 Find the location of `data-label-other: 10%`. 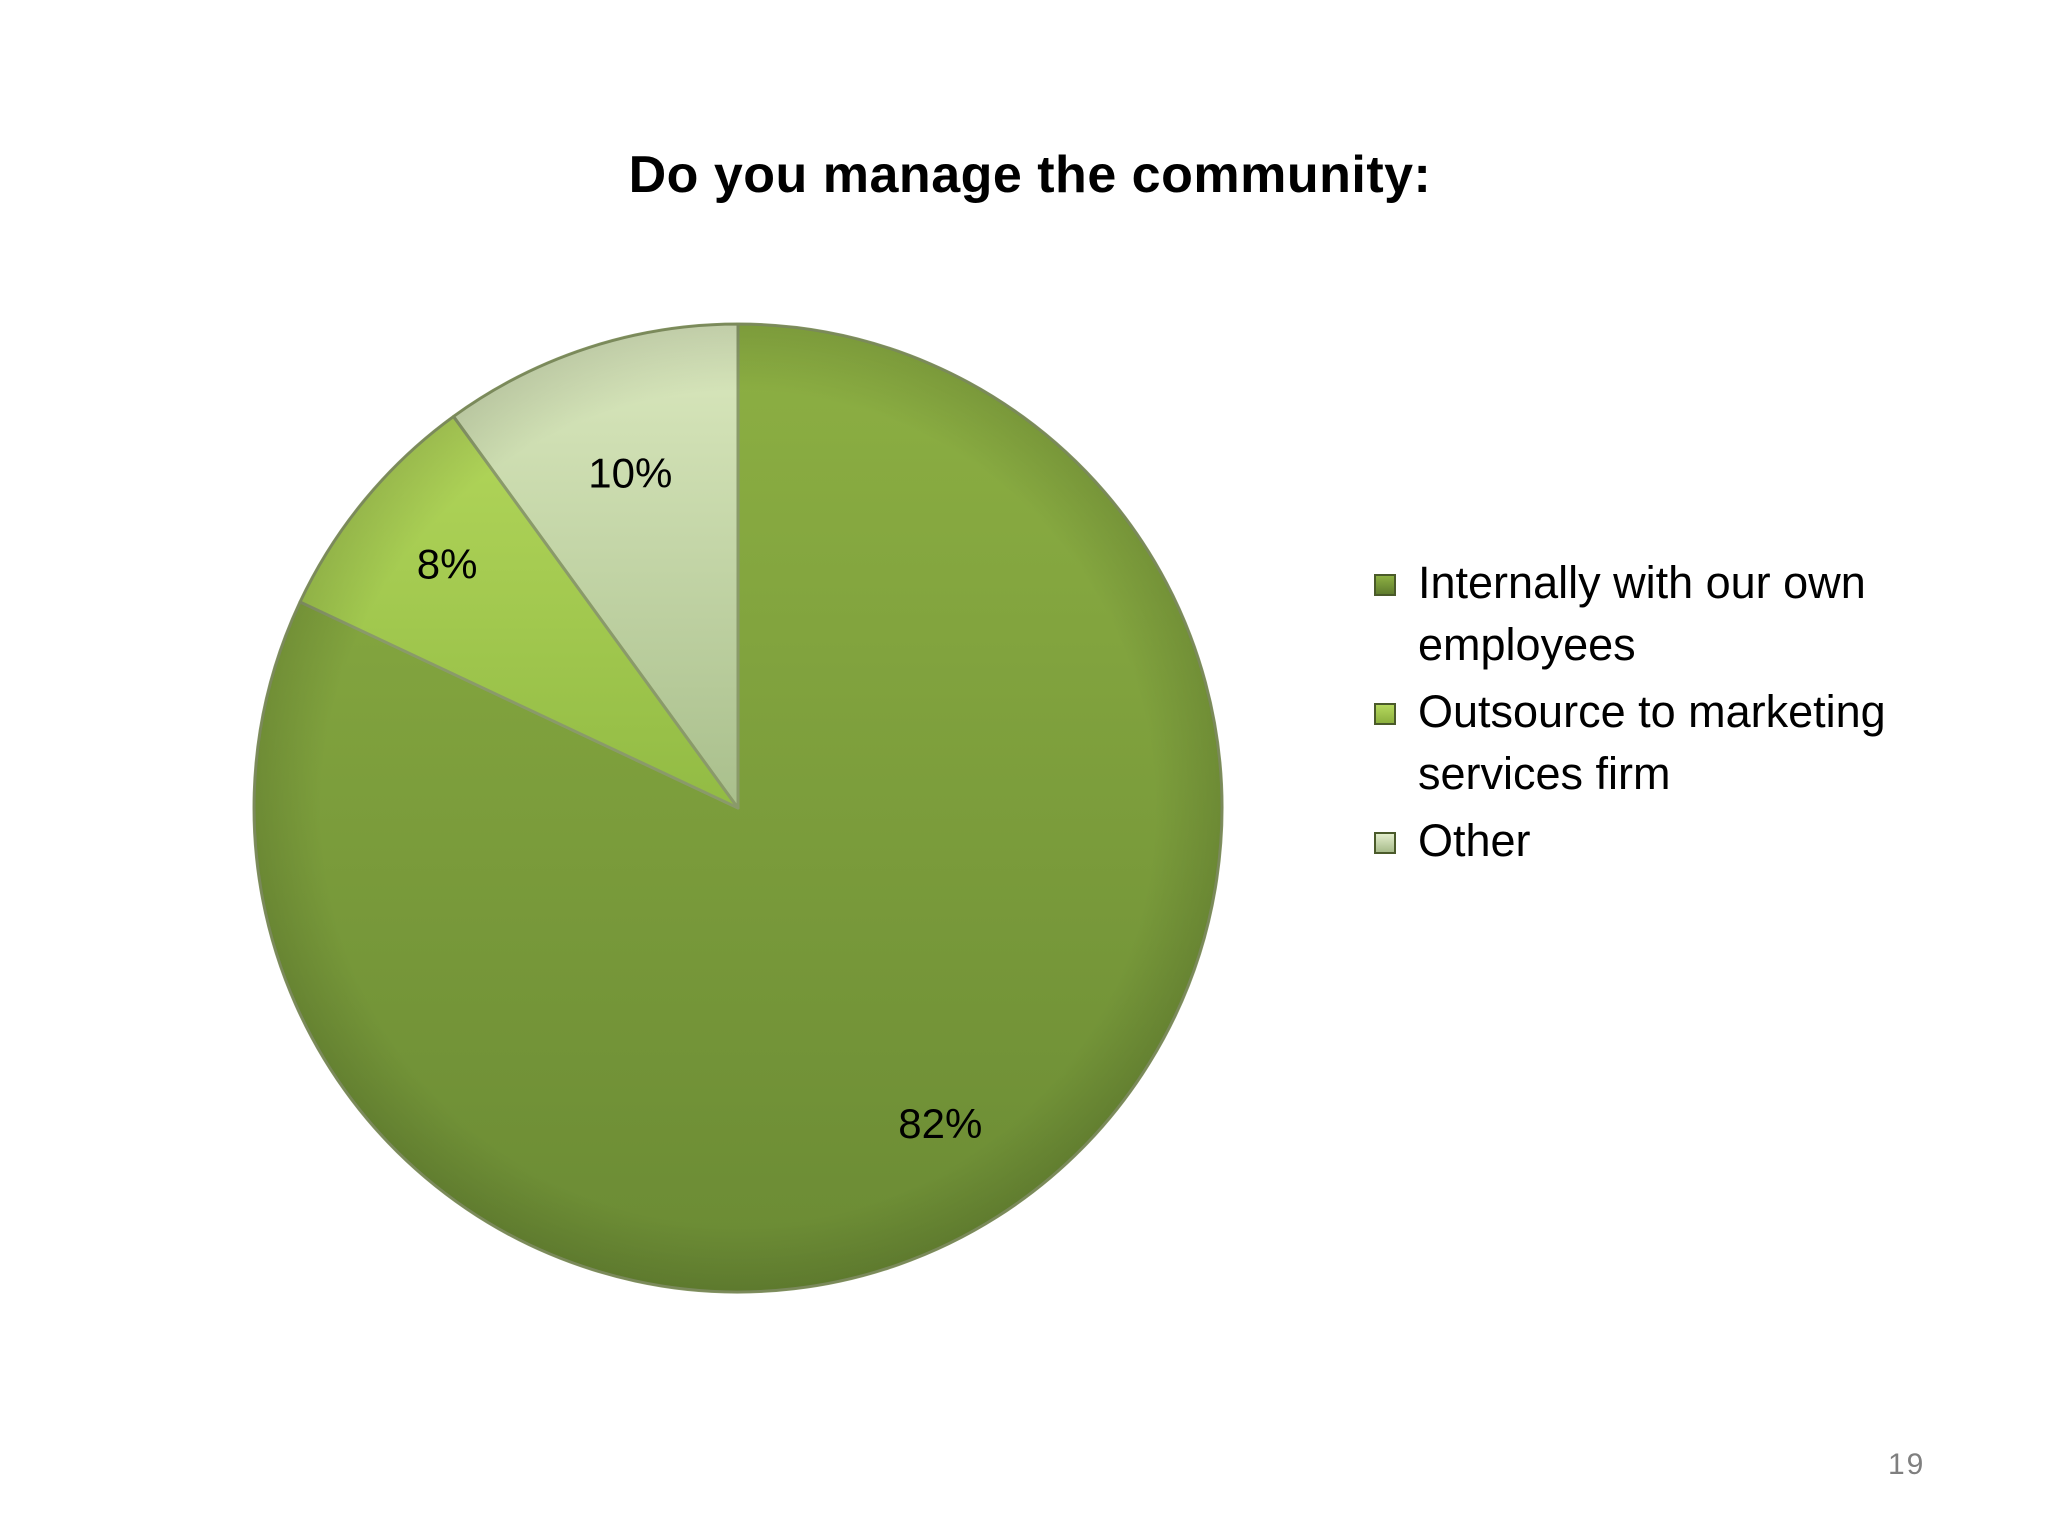

data-label-other: 10% is located at coordinates (630, 473).